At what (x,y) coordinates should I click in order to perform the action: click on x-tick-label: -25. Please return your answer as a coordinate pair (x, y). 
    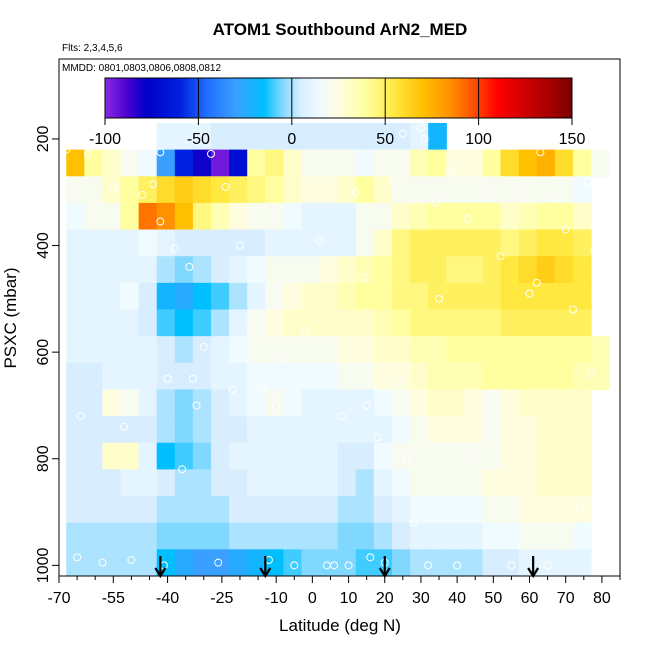
    Looking at the image, I should click on (221, 598).